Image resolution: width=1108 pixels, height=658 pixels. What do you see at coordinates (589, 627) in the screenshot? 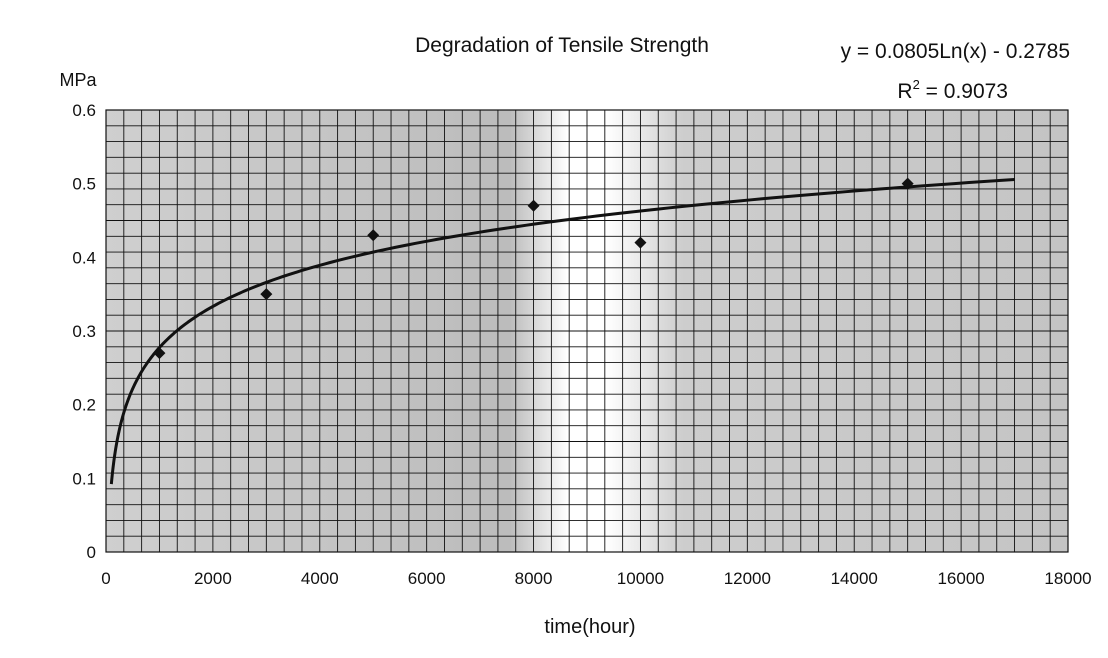
I see `x-axis-label: time(hour)` at bounding box center [589, 627].